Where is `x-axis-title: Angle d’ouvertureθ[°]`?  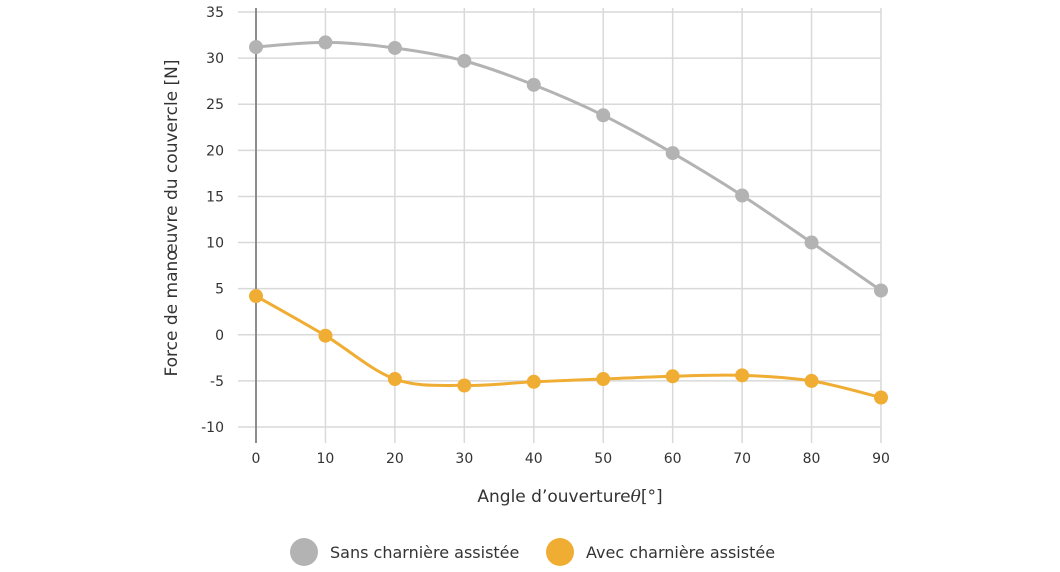
x-axis-title: Angle d’ouvertureθ[°] is located at coordinates (569, 497).